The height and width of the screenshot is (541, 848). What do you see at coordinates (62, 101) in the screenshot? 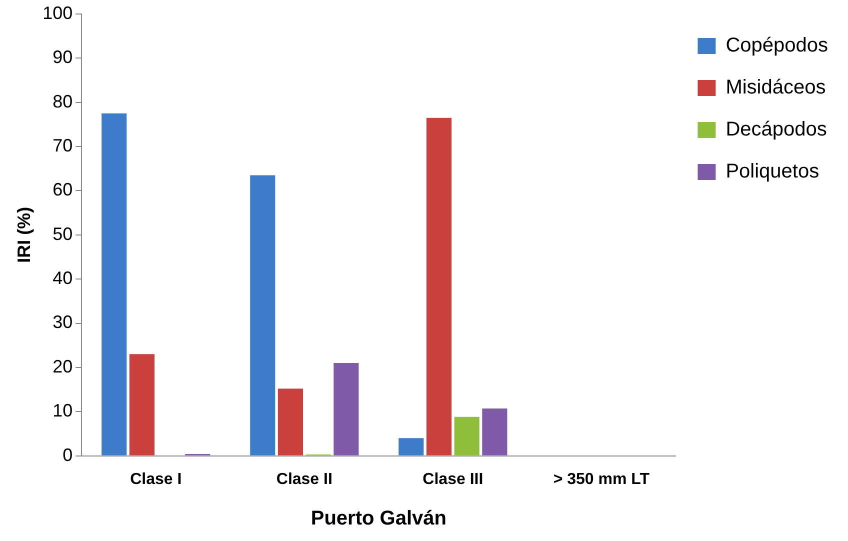
I see `y-tick-label: 80` at bounding box center [62, 101].